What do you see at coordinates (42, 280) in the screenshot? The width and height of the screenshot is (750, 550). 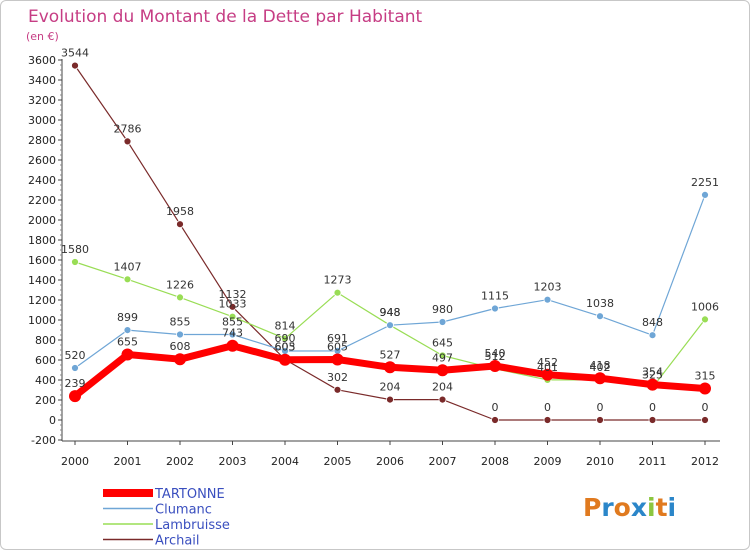 I see `y-tick-label: 1400` at bounding box center [42, 280].